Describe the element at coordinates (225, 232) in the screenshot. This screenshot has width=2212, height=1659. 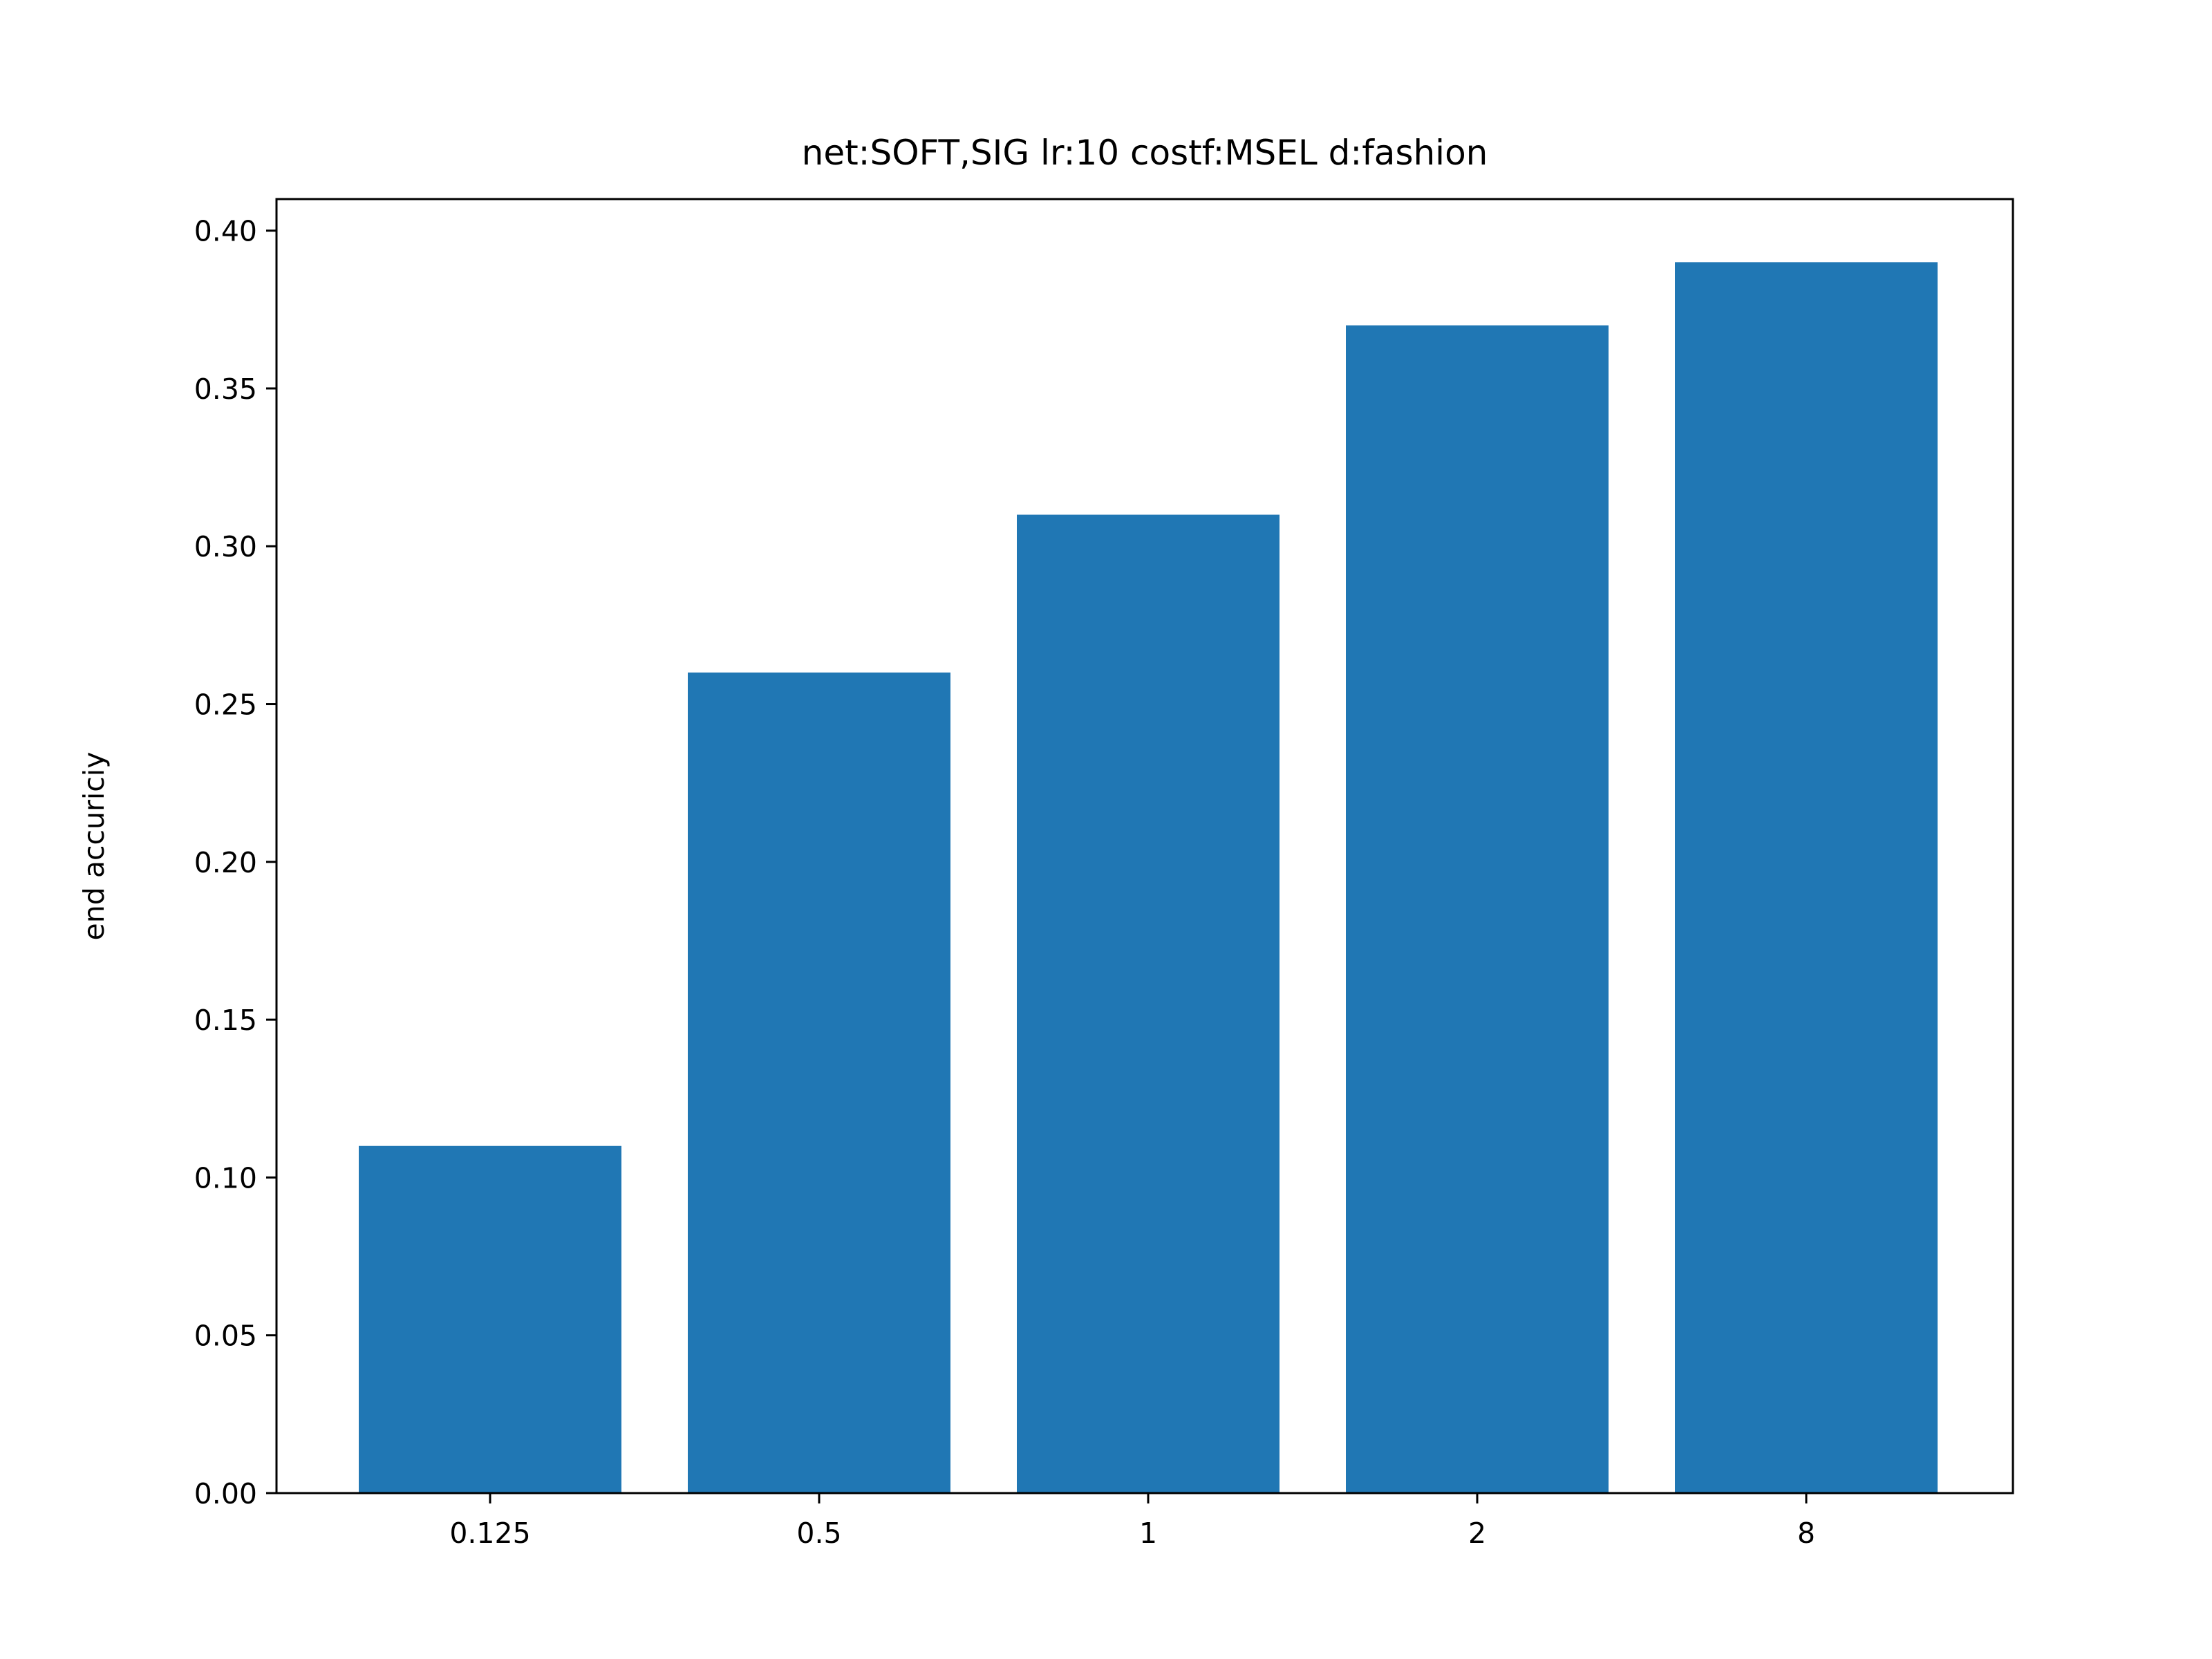
I see `y-tick-label: 0.40` at that location.